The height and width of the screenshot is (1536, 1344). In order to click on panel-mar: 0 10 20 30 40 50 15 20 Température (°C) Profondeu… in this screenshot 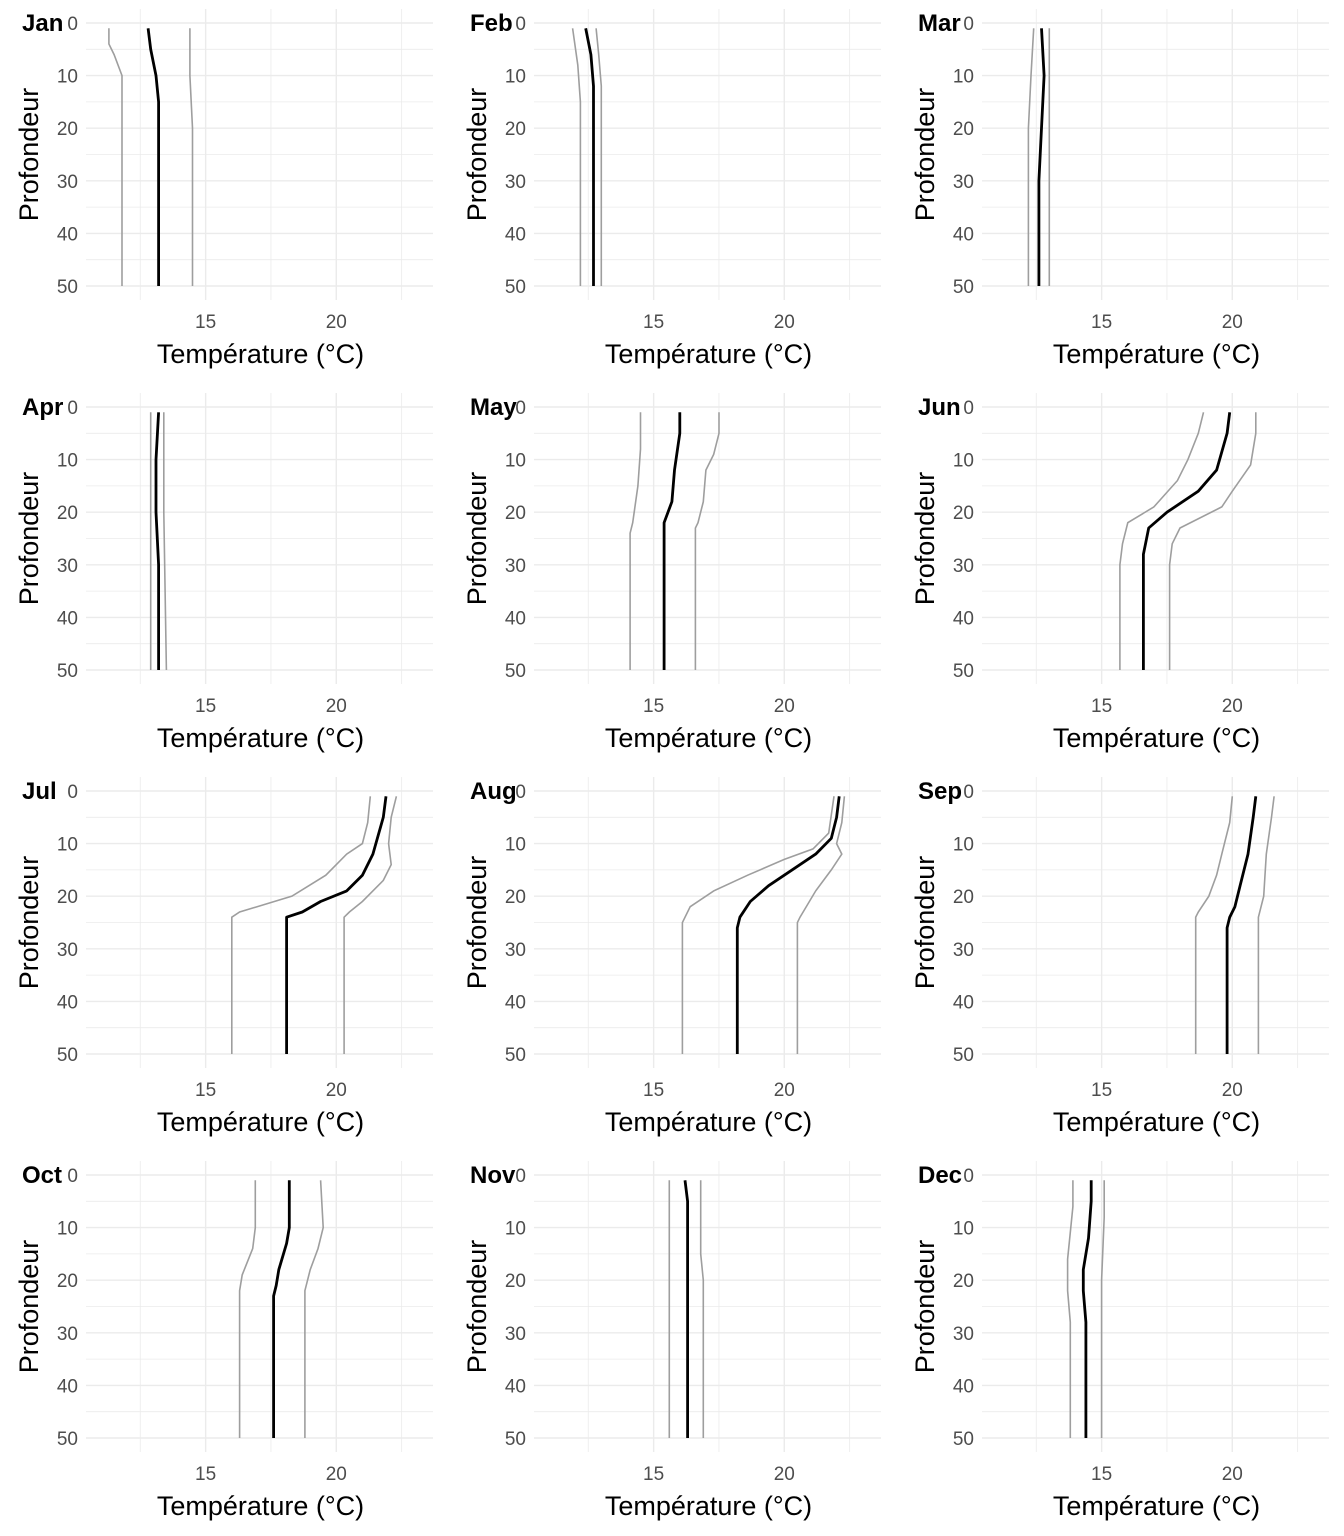, I will do `click(1120, 192)`.